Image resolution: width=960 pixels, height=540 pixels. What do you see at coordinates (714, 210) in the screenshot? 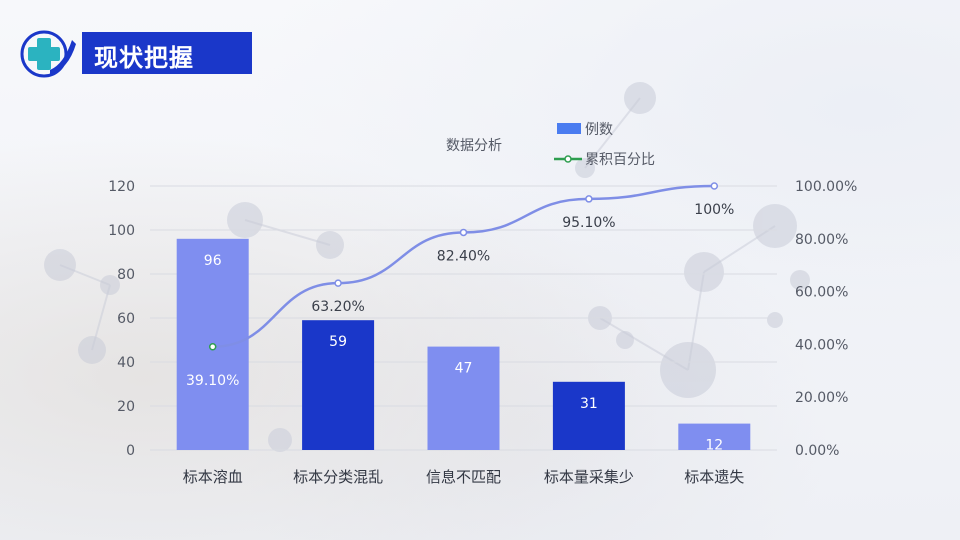
I see `line-value-label: 100%` at bounding box center [714, 210].